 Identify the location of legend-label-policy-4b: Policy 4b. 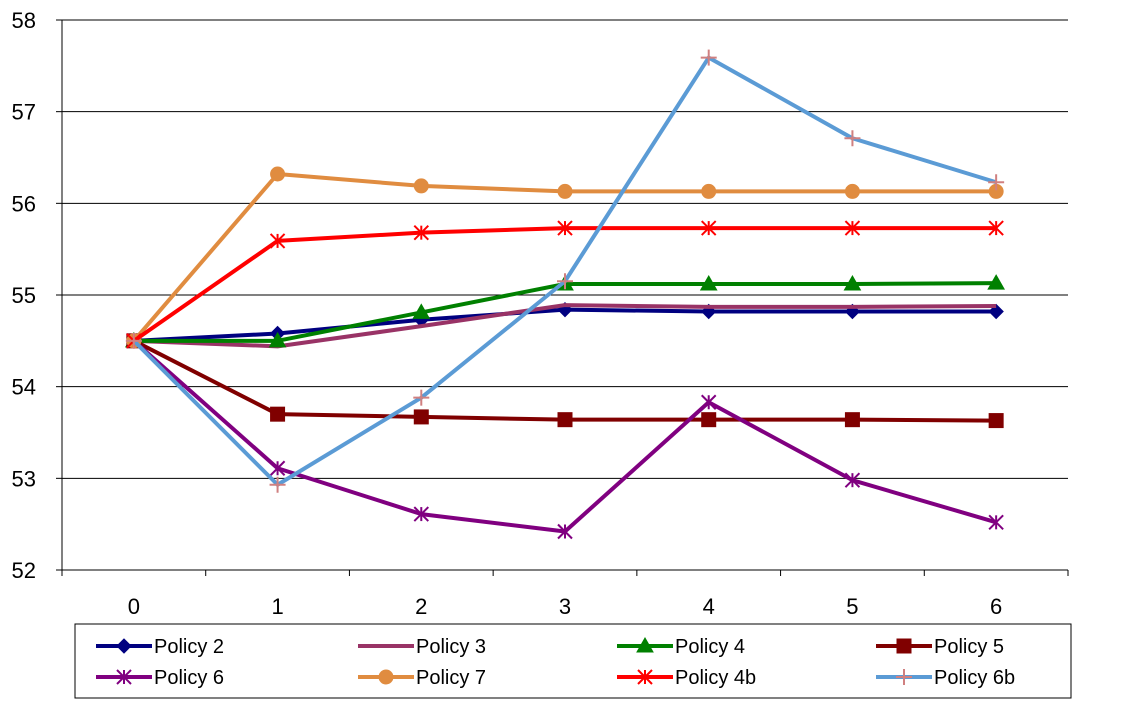
(715, 678).